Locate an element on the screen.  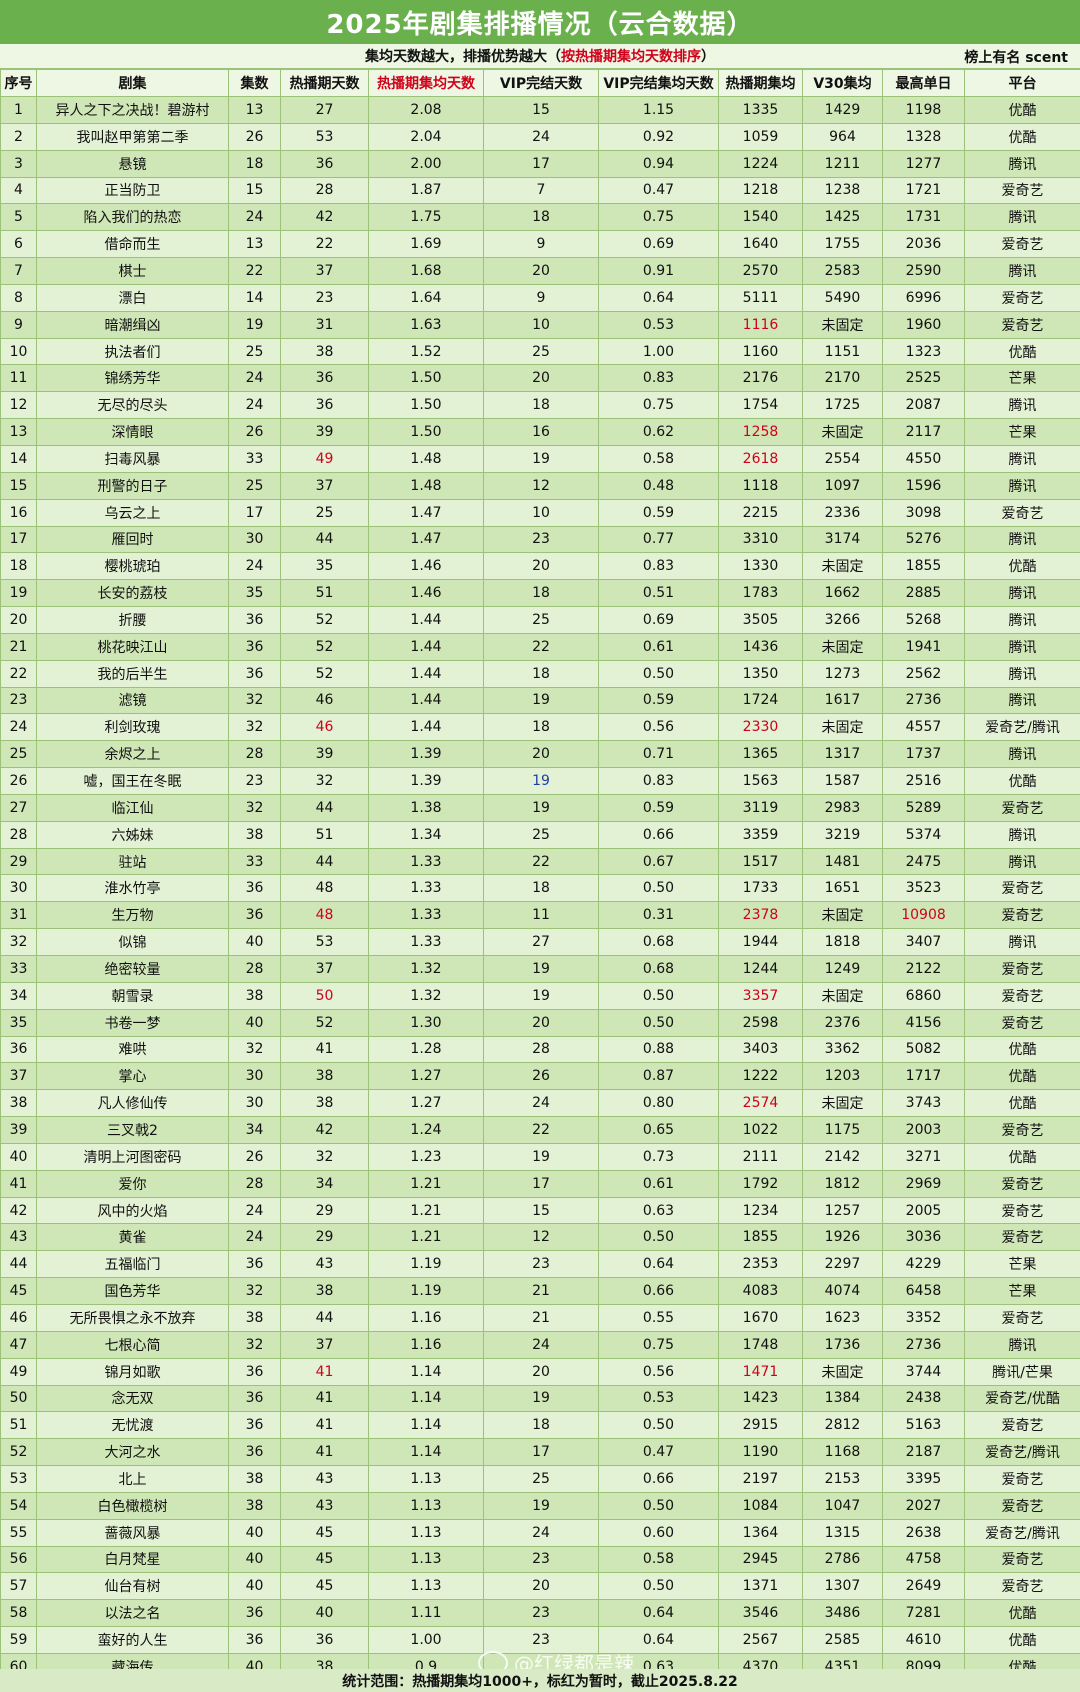
table-row: 50 念无双 36 41 1.14 19 0.53 1423 1384 2438 爱奇艺/优酷 is located at coordinates (540, 1398).